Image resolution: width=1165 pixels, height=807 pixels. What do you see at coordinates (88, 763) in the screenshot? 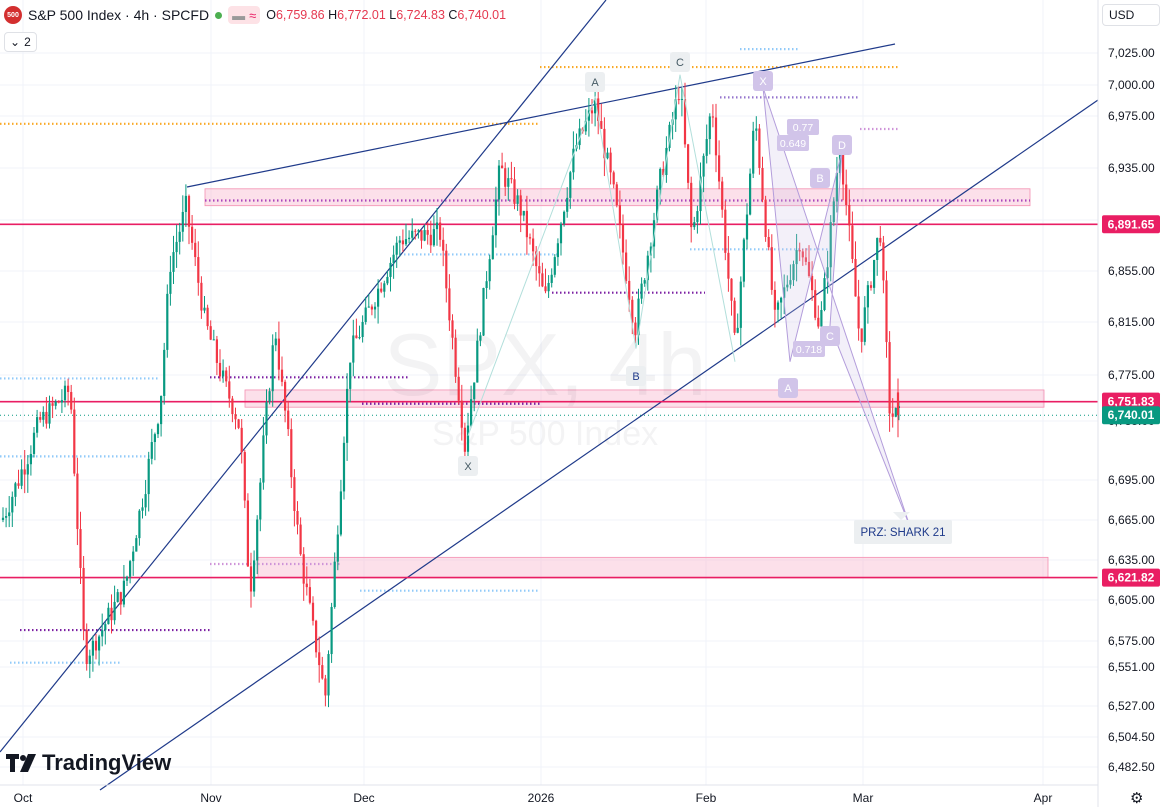
I see `tradingview-logo: TradingView` at bounding box center [88, 763].